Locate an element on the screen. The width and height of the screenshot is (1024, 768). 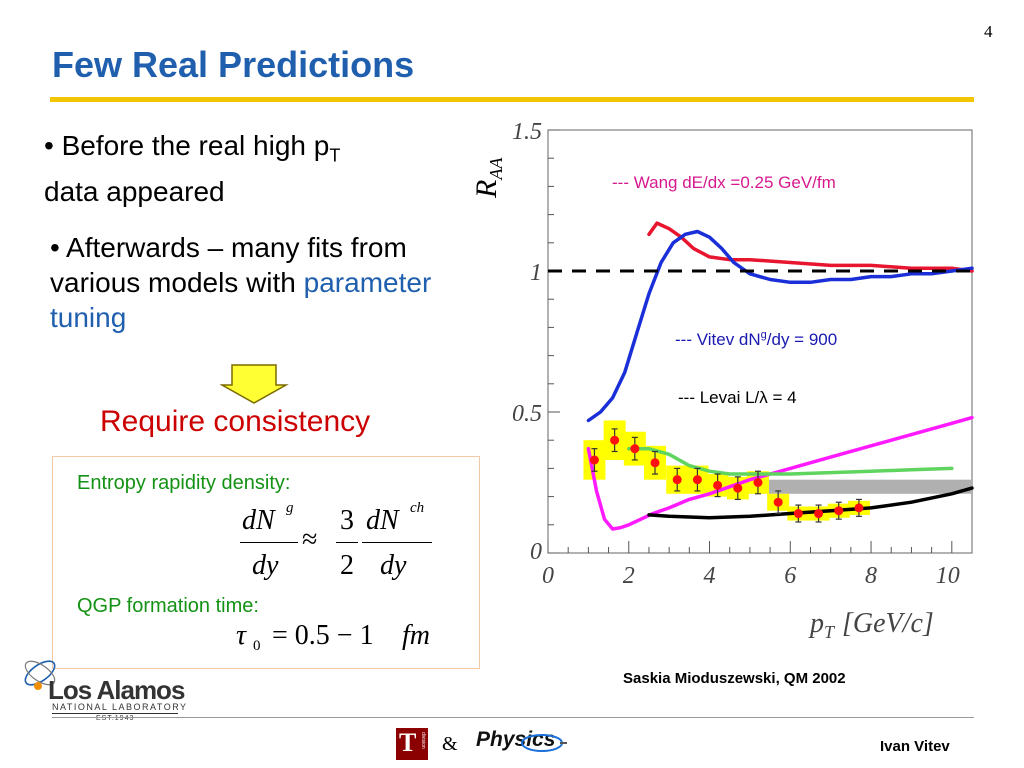
legend-text: --- Levai L/λ = 4 is located at coordinates (737, 397).